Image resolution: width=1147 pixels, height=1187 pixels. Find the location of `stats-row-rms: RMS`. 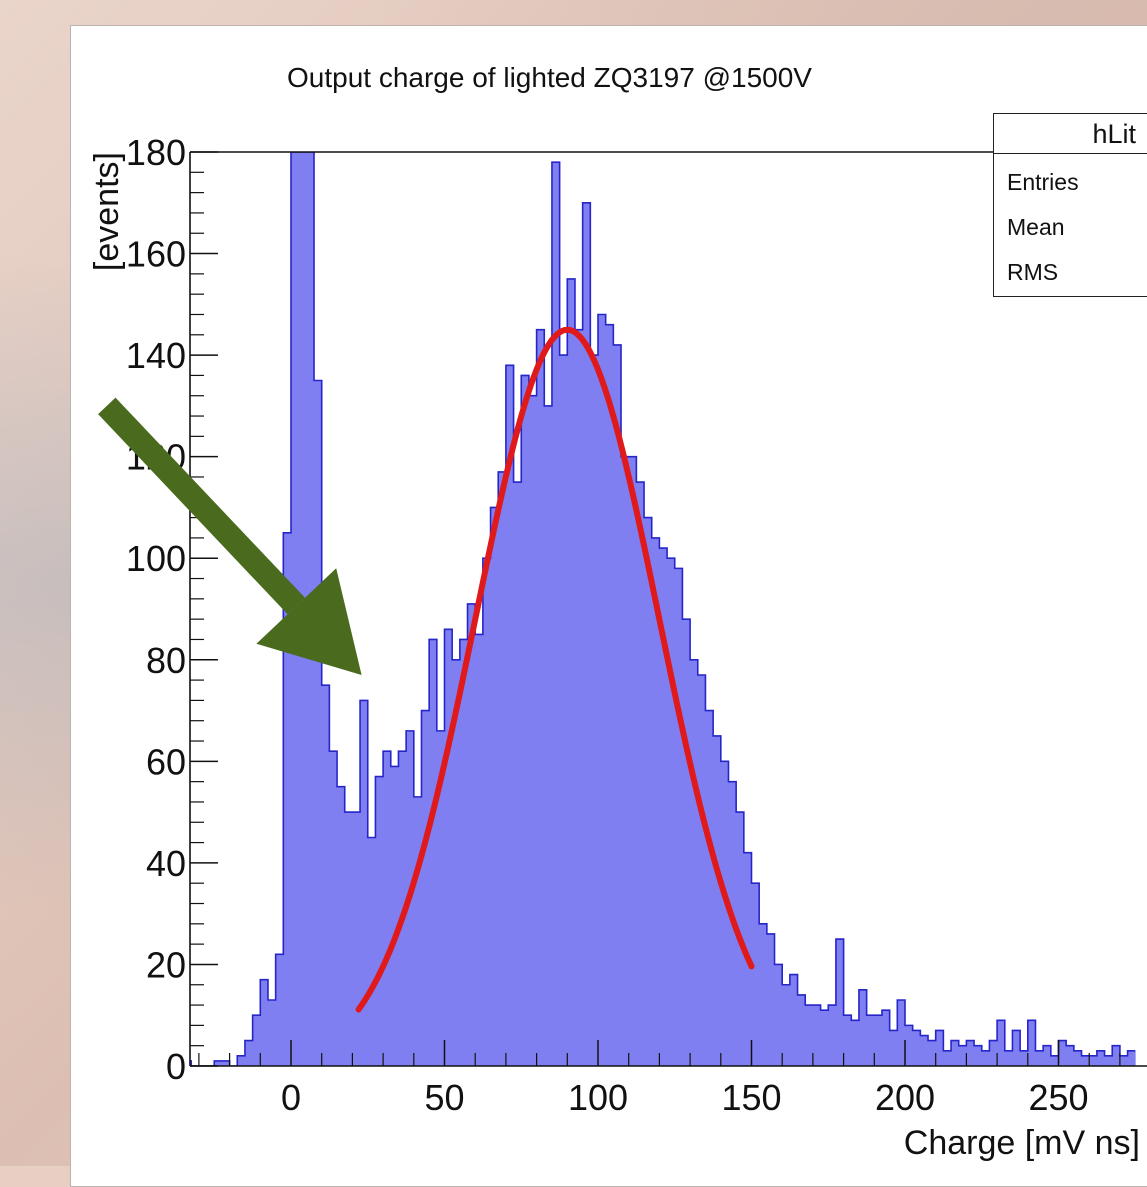

stats-row-rms: RMS is located at coordinates (1033, 272).